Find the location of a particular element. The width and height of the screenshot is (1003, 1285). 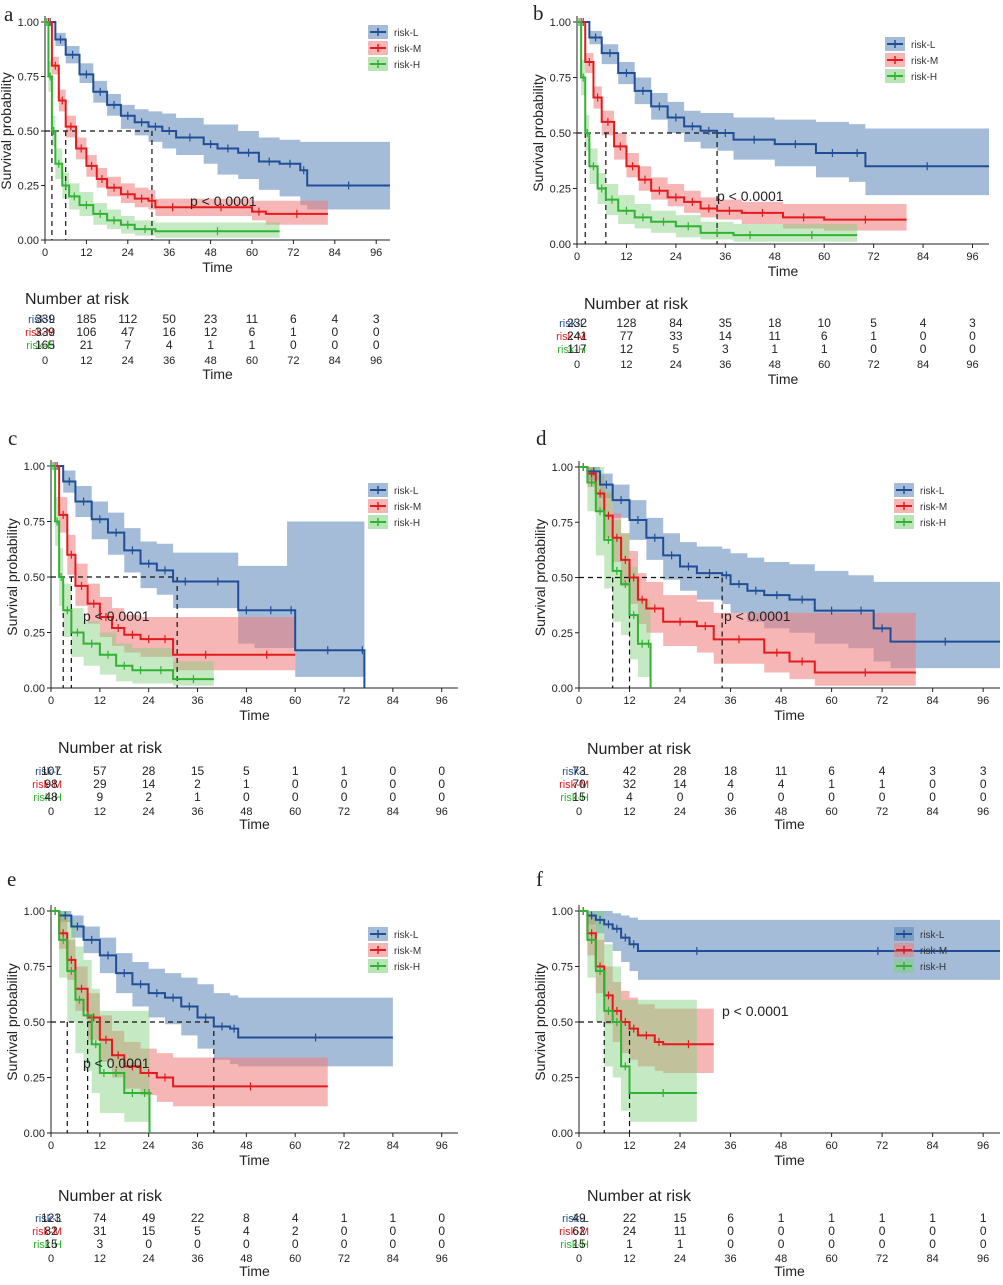

x-tick-label: 36 is located at coordinates (169, 253).